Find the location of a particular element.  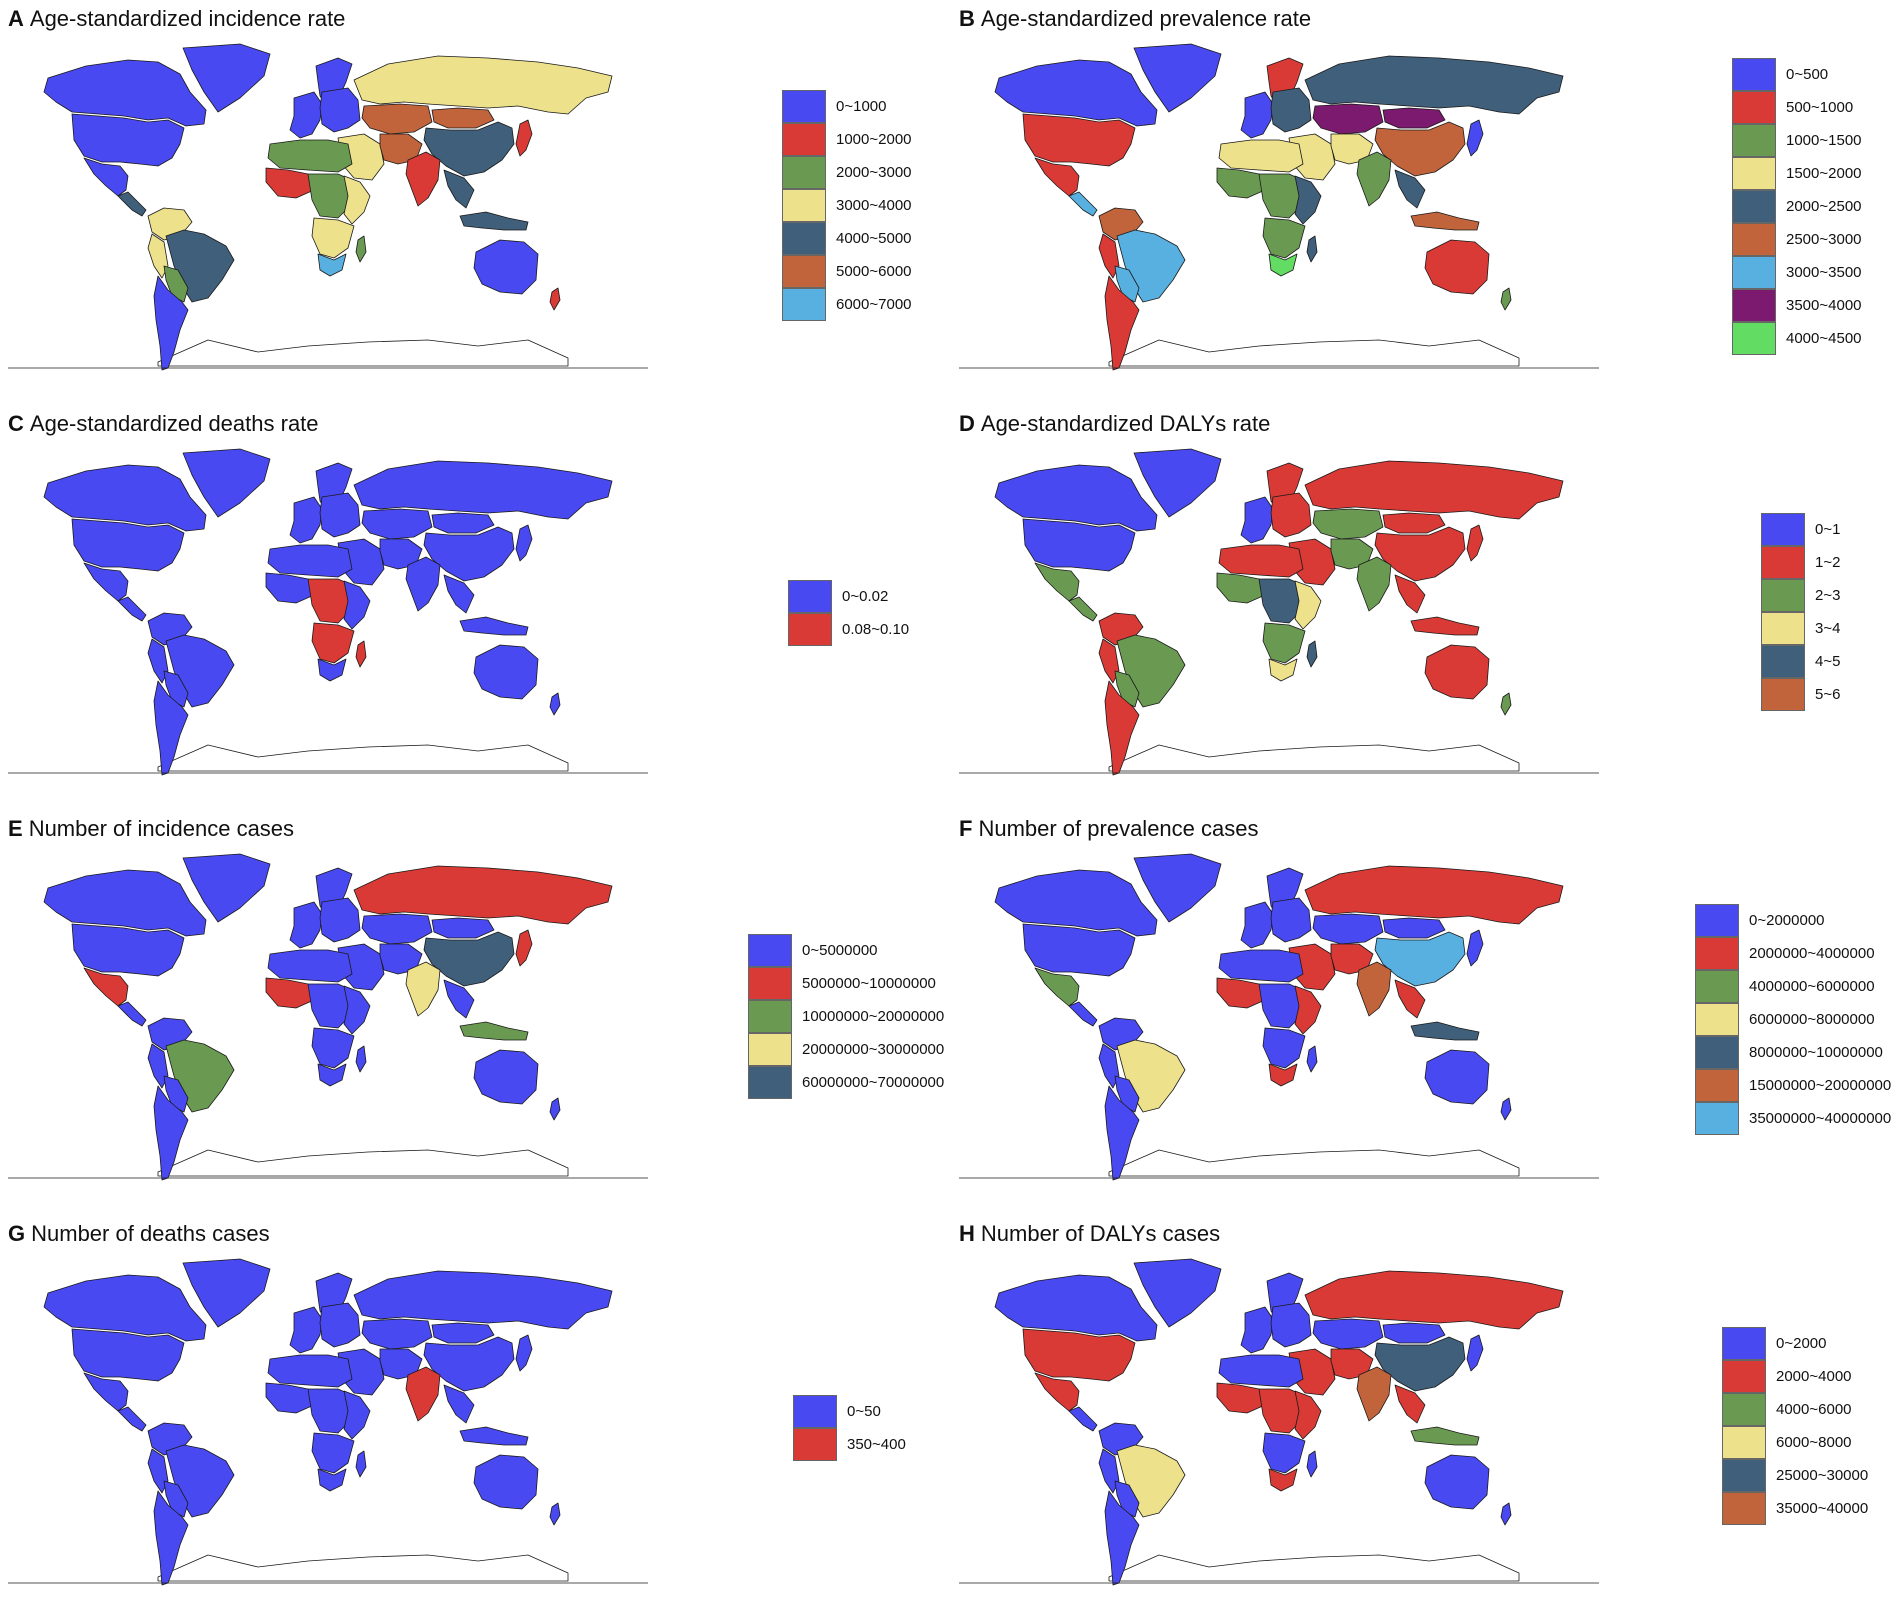

panel-title-text: Age-standardized DALYs rate is located at coordinates (1125, 423).